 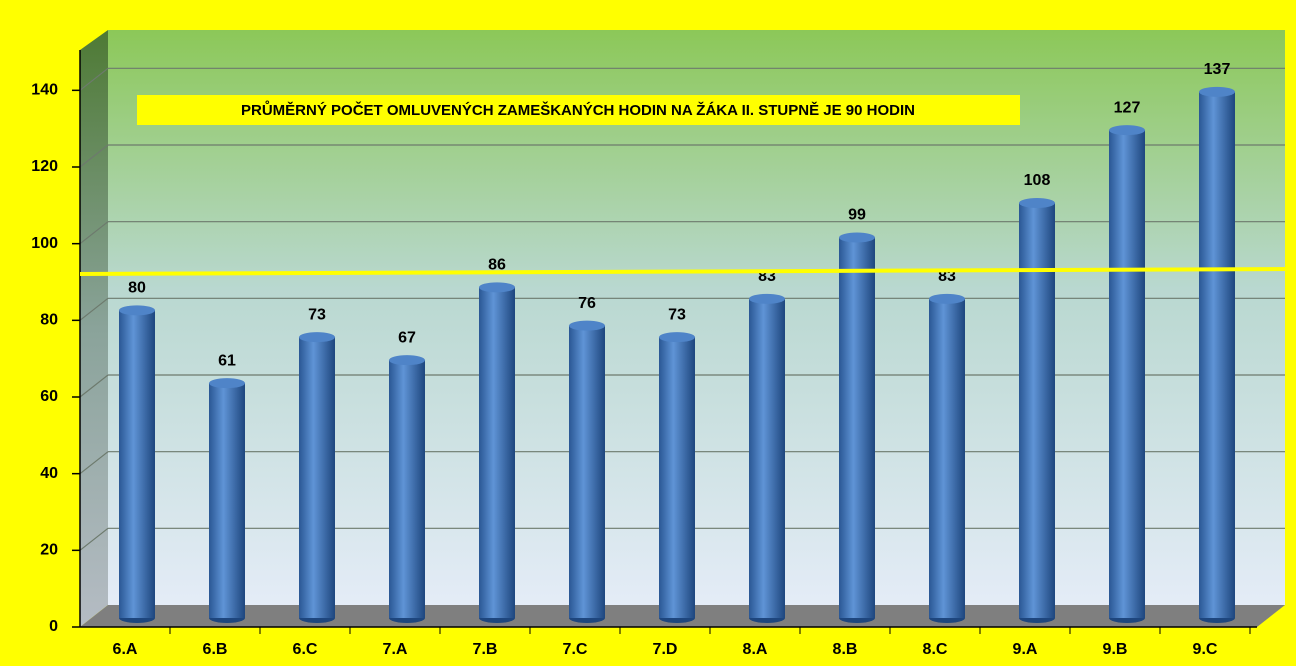 What do you see at coordinates (587, 303) in the screenshot?
I see `data-label: 76` at bounding box center [587, 303].